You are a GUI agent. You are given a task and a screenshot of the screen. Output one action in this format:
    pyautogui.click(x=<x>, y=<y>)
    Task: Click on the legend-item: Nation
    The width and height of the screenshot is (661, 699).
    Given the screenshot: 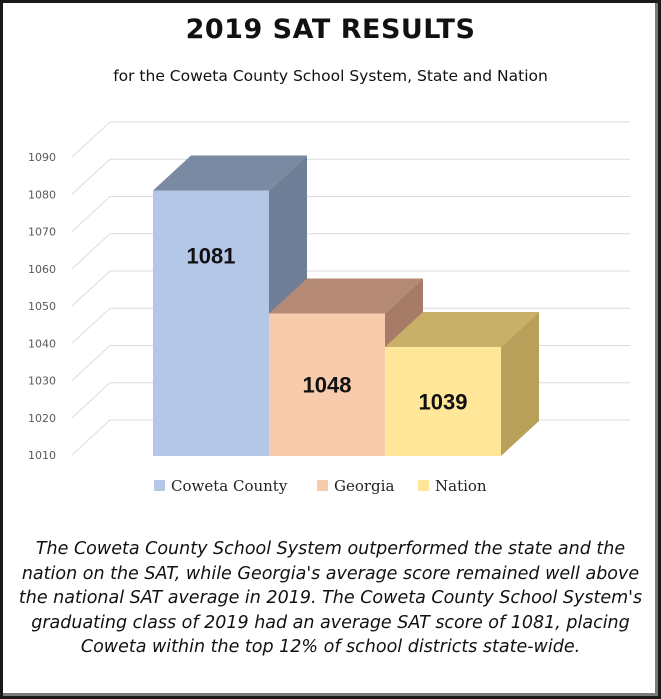 What is the action you would take?
    pyautogui.click(x=452, y=486)
    